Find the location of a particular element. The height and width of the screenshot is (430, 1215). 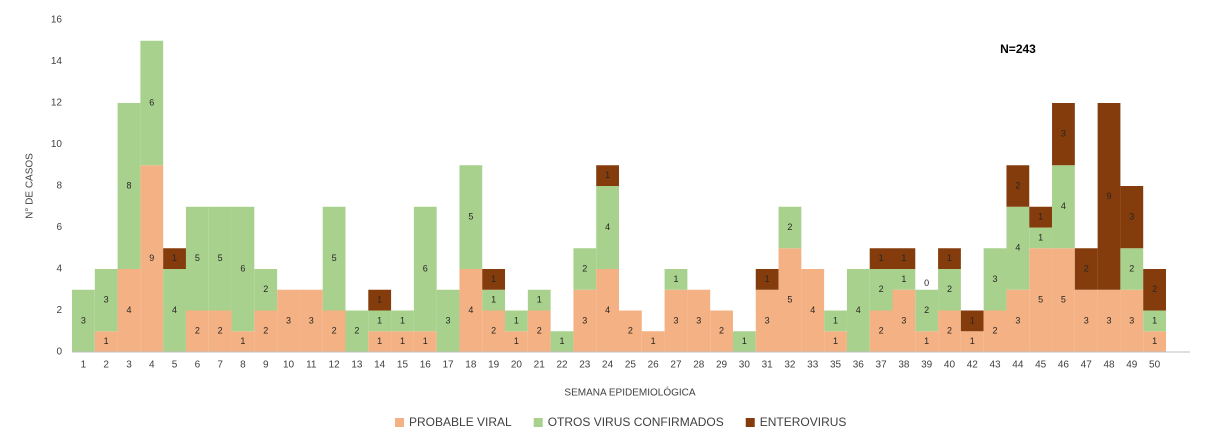

x-tick-label: 10 is located at coordinates (289, 365).